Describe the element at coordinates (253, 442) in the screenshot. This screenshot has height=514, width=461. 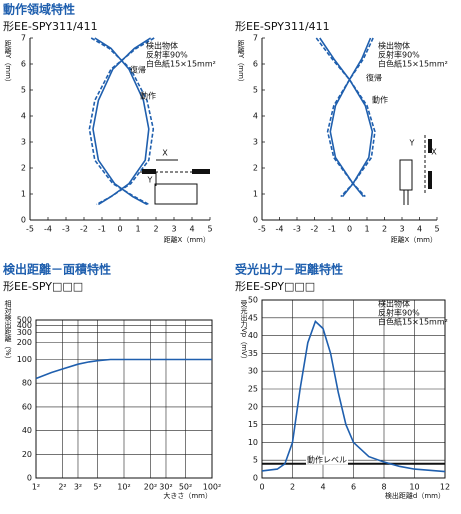
I see `y-tick-label: 10` at that location.